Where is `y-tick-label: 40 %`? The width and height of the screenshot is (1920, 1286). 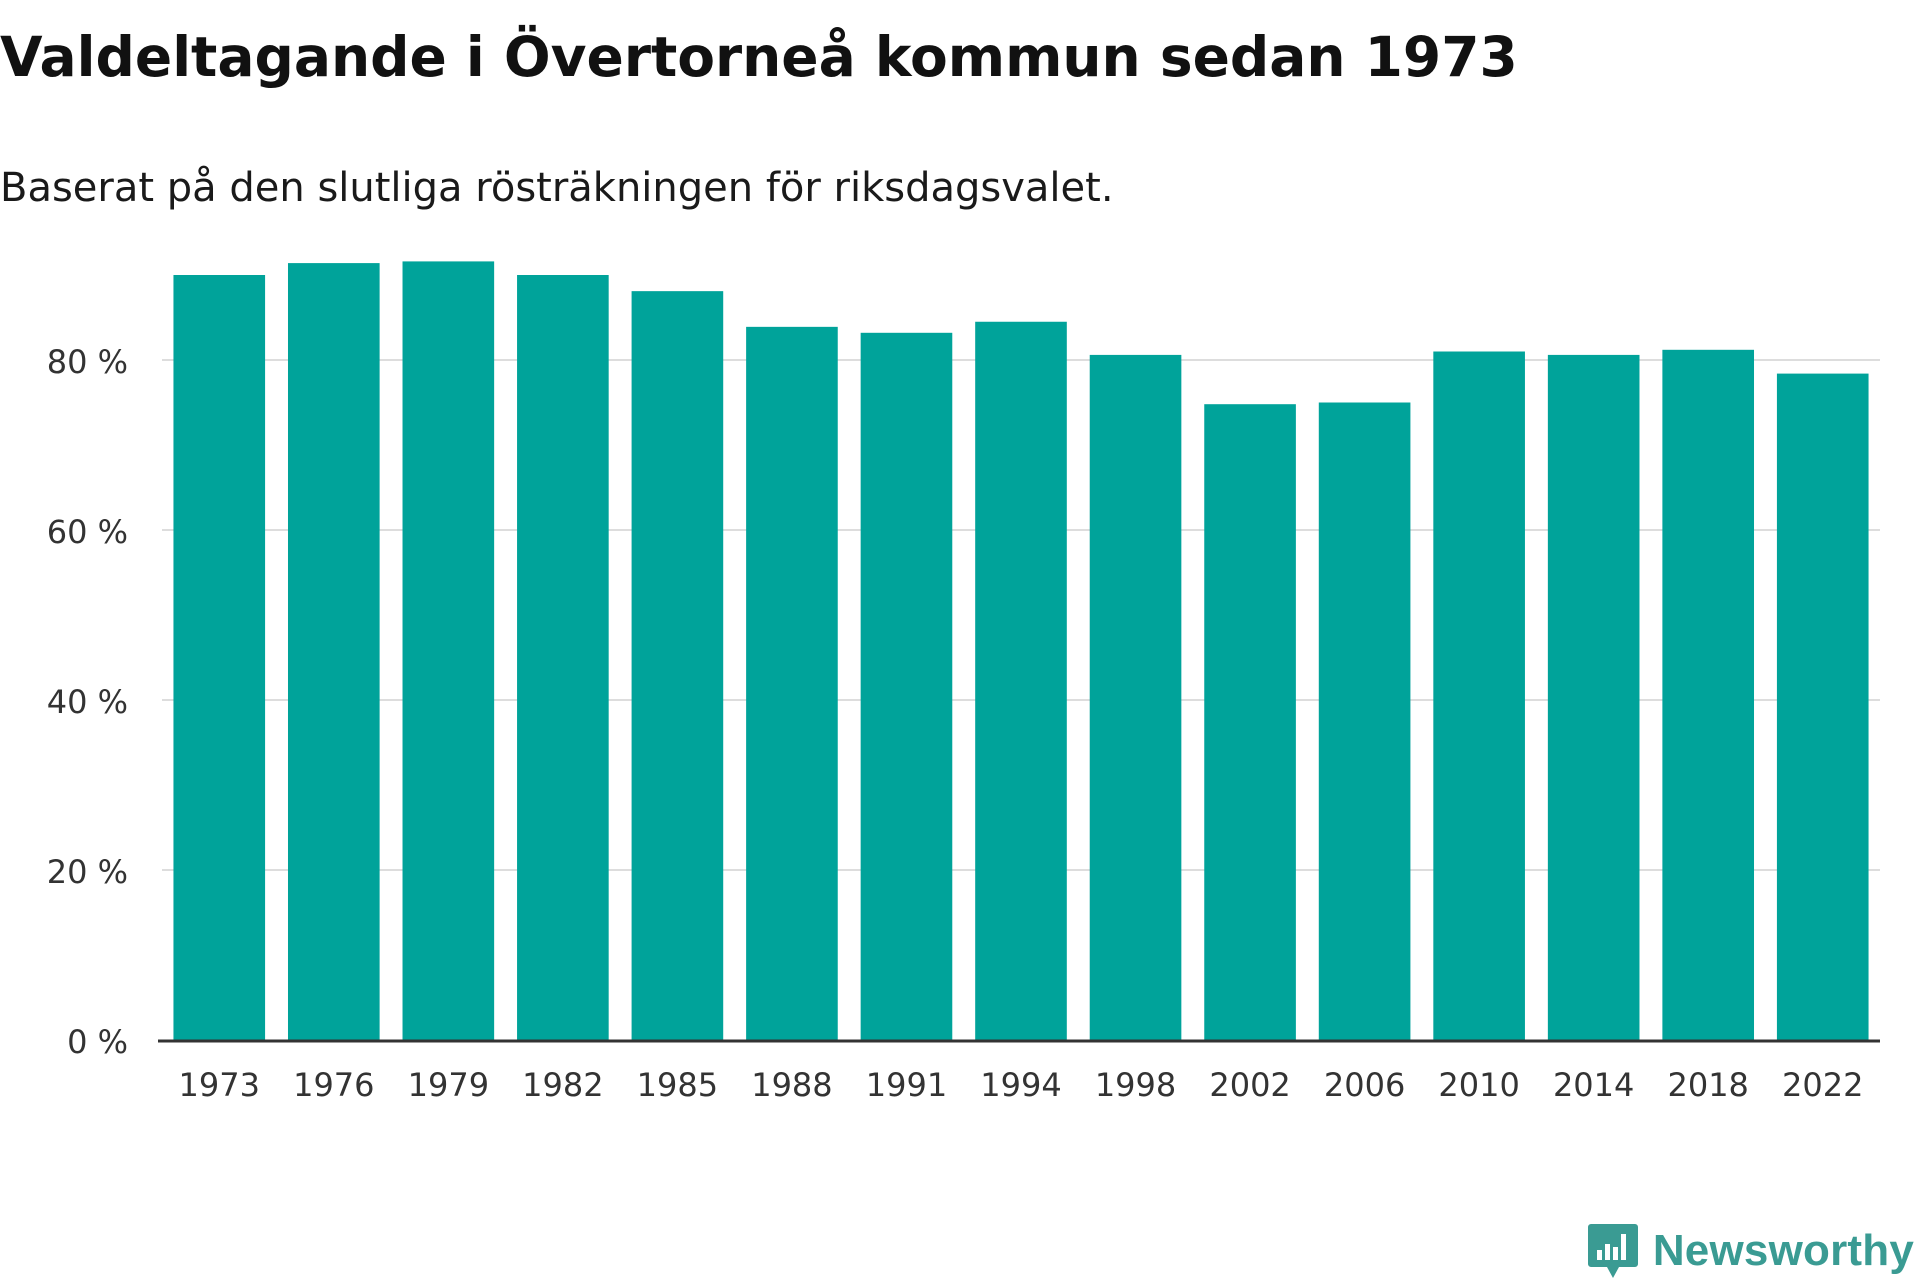 y-tick-label: 40 % is located at coordinates (87, 702).